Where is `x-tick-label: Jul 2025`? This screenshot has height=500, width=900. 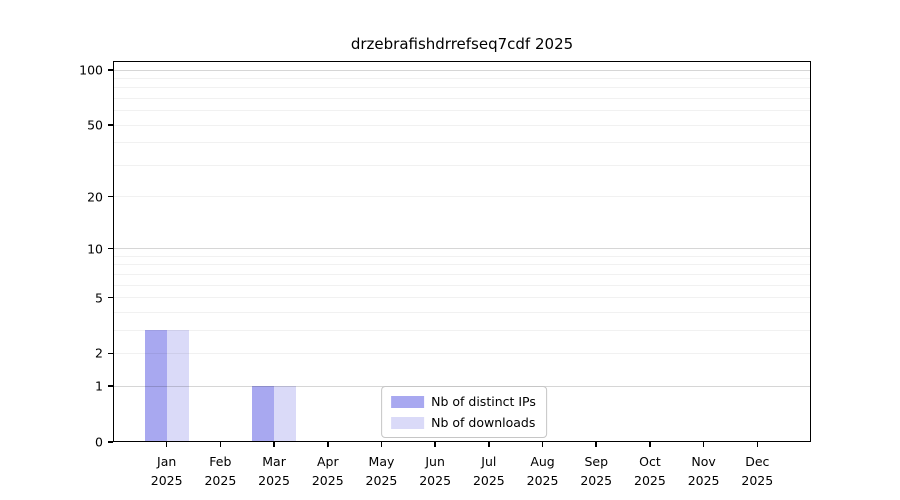 x-tick-label: Jul 2025 is located at coordinates (489, 471).